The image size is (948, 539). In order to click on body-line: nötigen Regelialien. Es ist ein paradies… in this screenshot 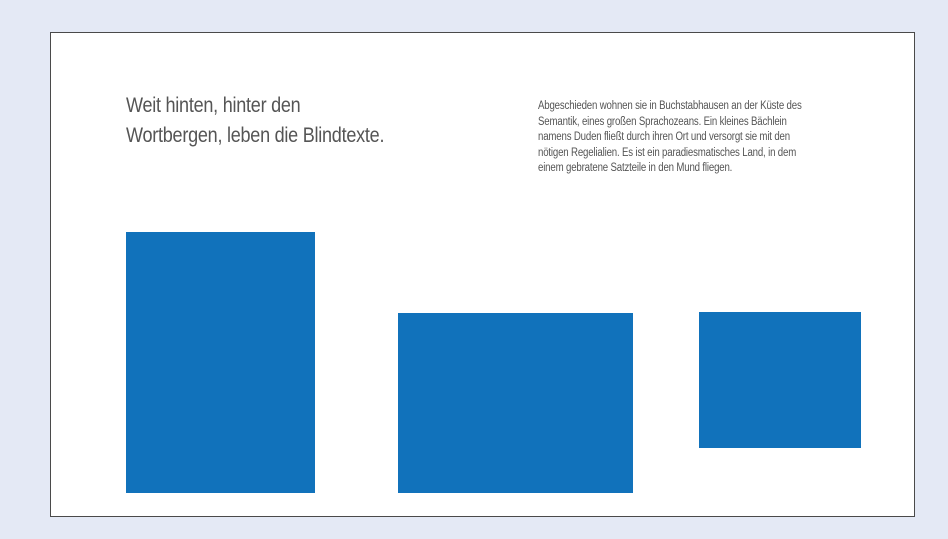, I will do `click(667, 152)`.